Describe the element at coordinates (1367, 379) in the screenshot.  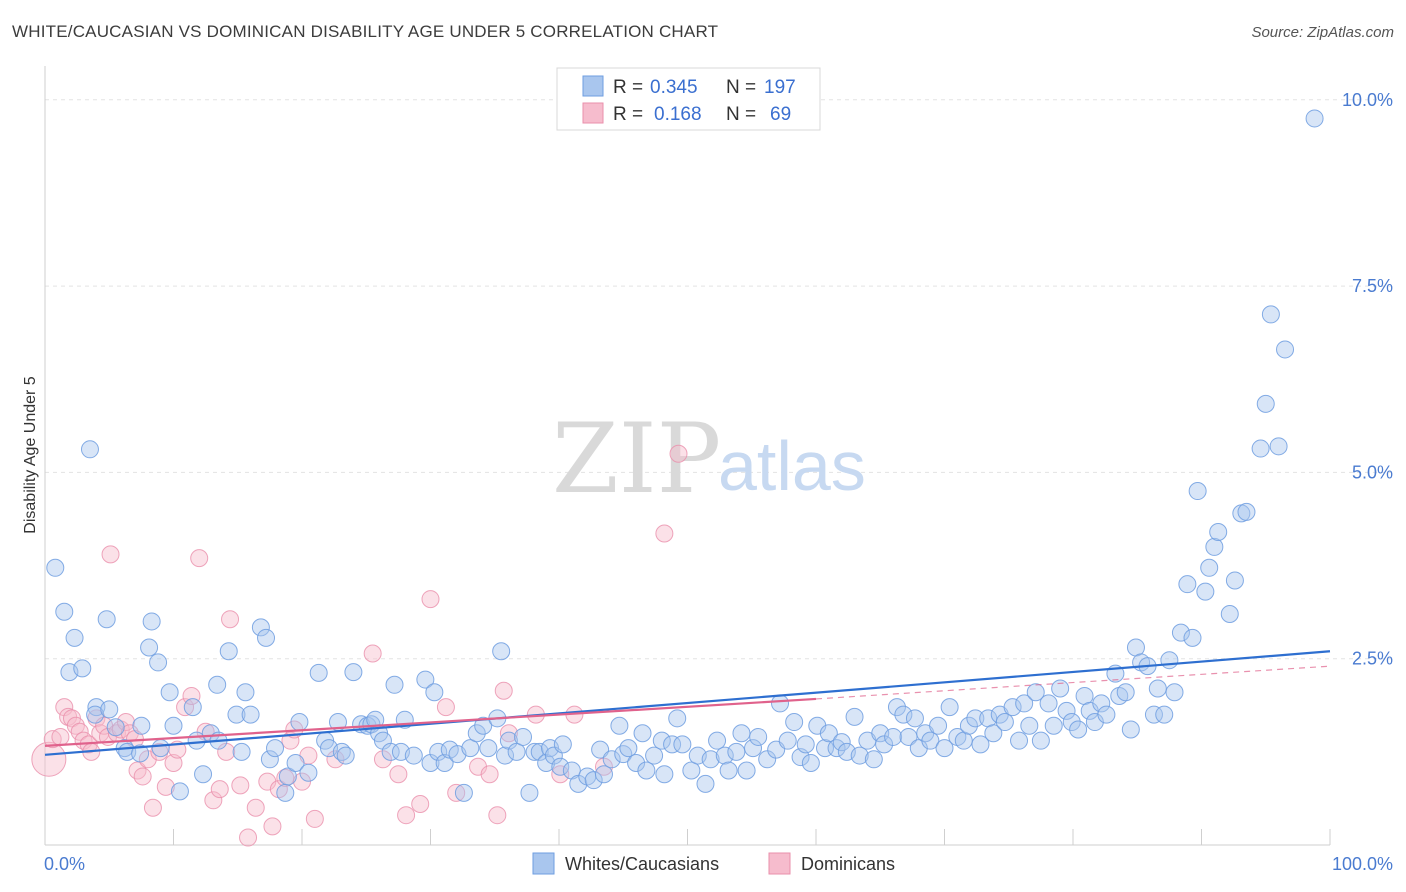
I see `y-tick-labels: 2.5% 5.0% 7.5% 10.0%` at that location.